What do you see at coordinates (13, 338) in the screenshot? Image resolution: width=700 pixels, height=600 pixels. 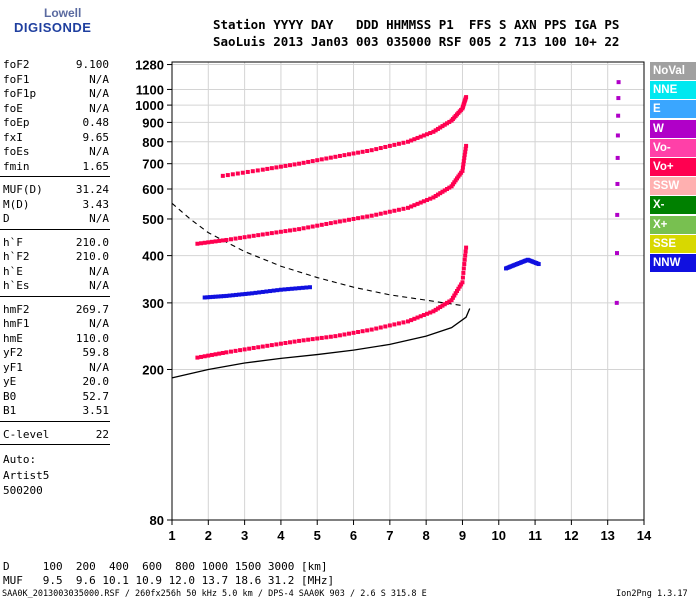 I see `param-name: hmE` at bounding box center [13, 338].